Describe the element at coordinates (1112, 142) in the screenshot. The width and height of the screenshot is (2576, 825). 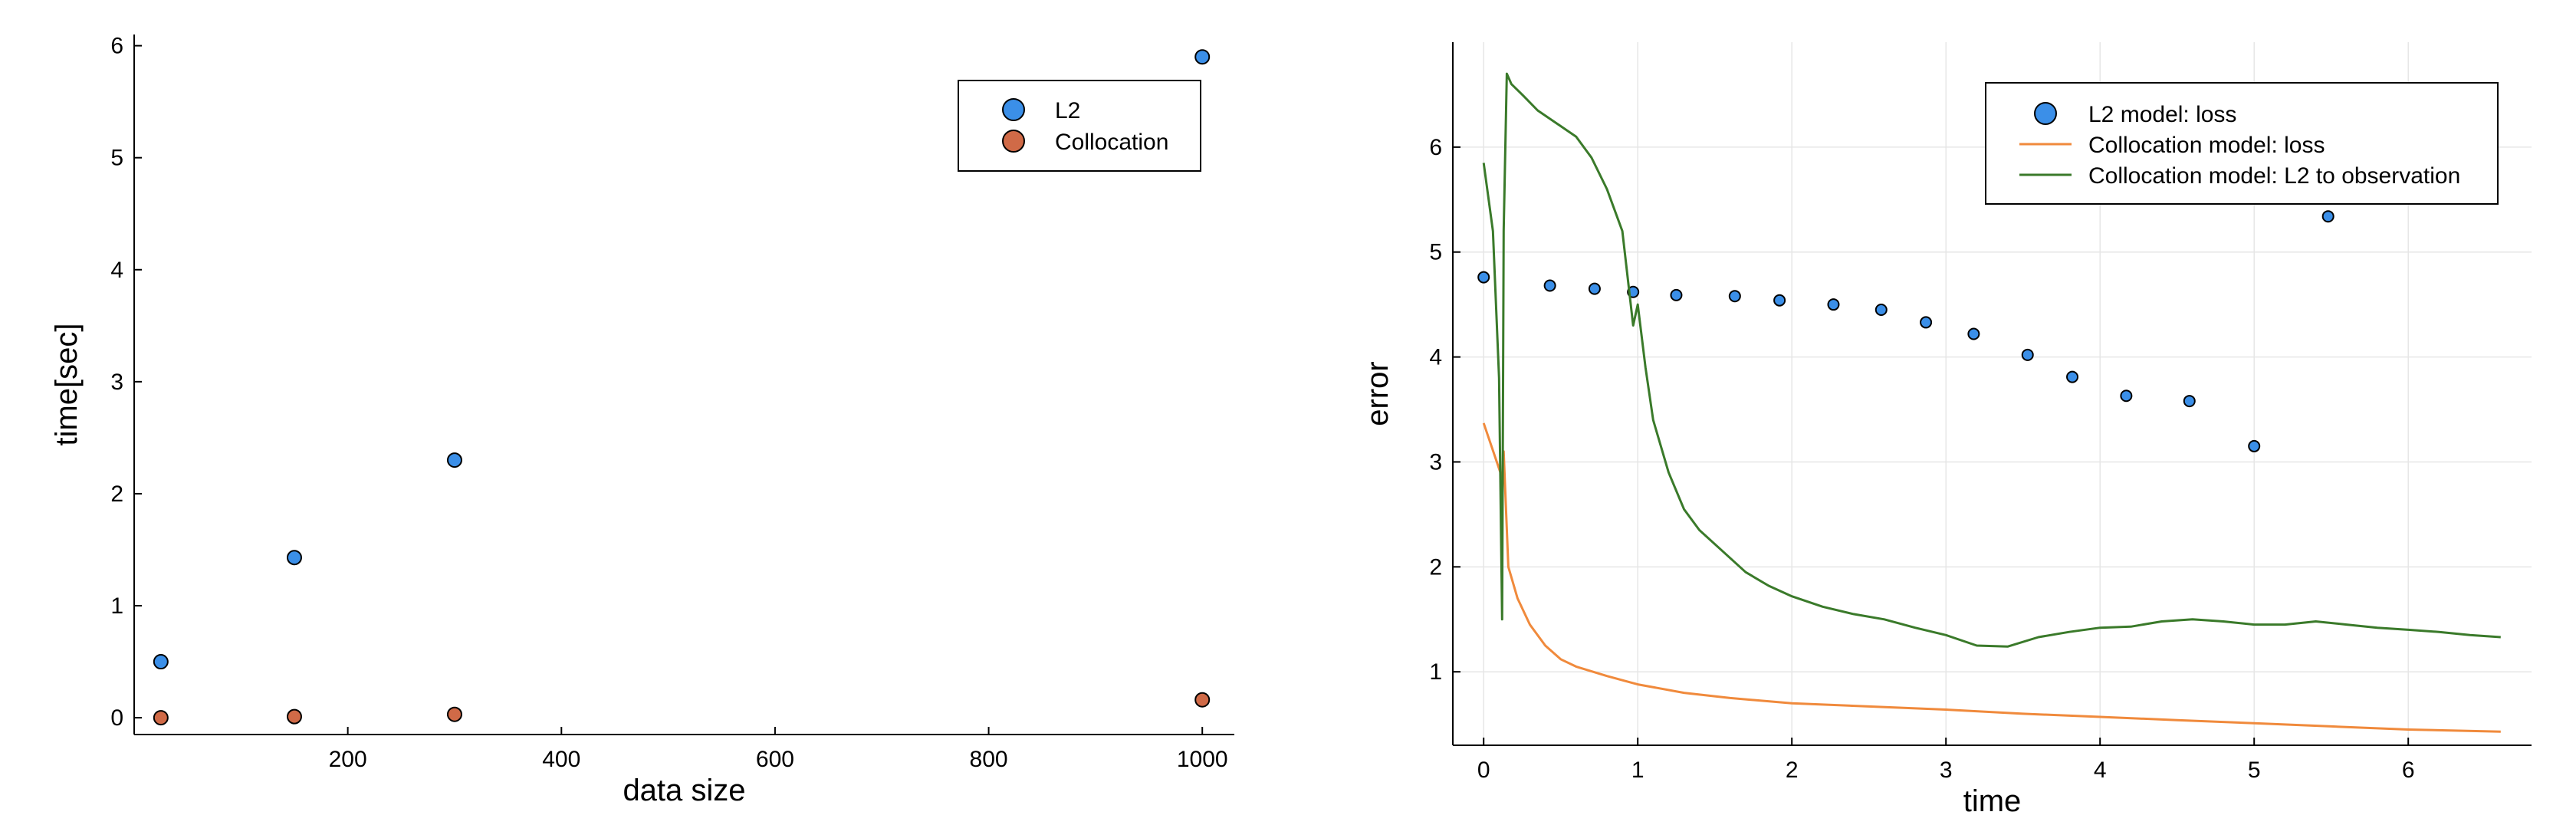
I see `legend-label: Collocation` at that location.